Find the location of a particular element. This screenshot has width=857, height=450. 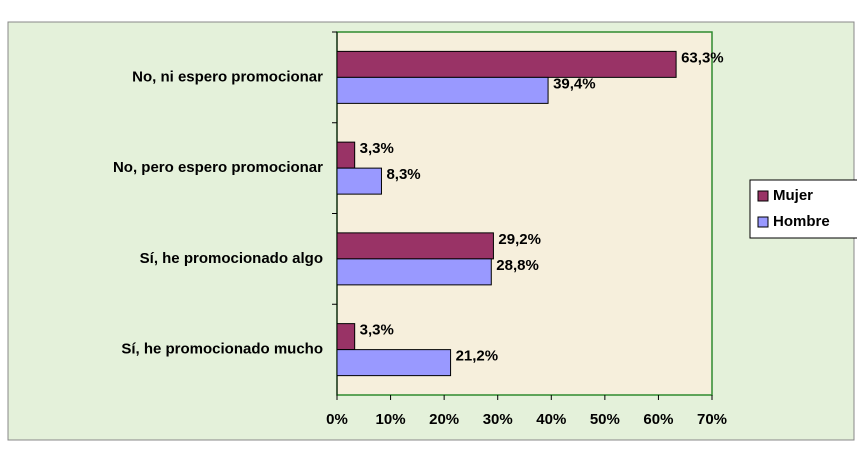

y-tick-label: No, pero espero promocionar is located at coordinates (218, 167).